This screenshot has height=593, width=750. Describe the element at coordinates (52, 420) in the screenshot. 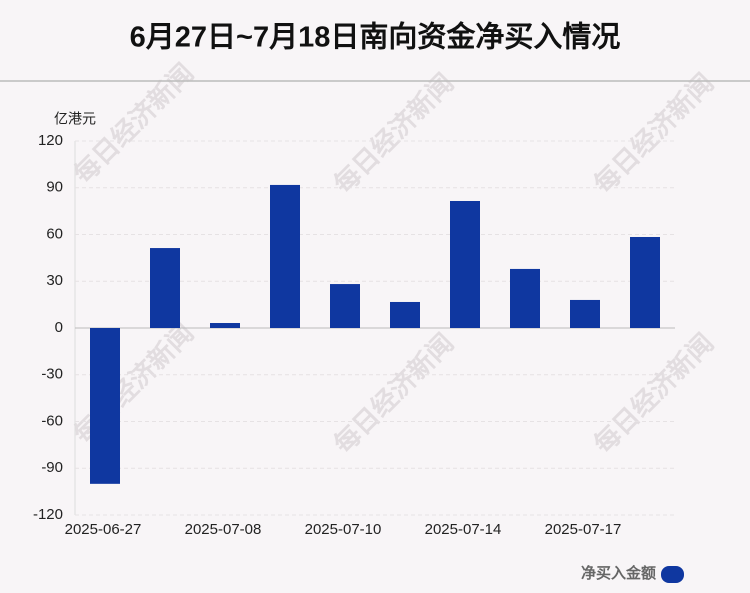

I see `y-tick-label: -60` at that location.